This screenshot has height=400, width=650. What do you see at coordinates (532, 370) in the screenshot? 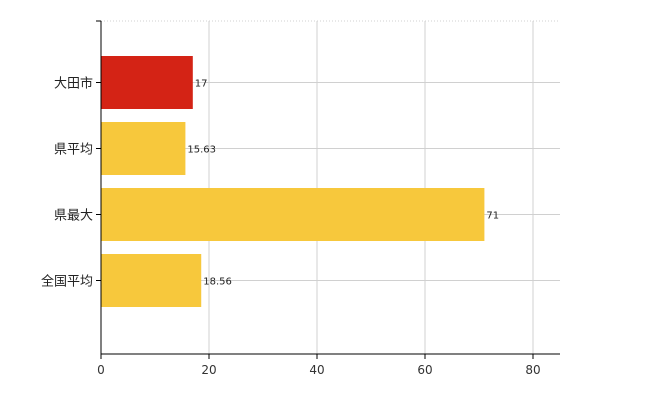
I see `x-tick-label: 80` at bounding box center [532, 370].